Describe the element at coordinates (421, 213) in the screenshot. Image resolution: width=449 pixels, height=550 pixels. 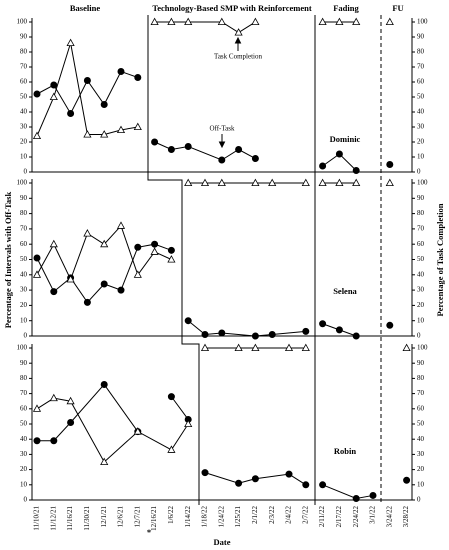
I see `y2-tick-label: 80` at that location.